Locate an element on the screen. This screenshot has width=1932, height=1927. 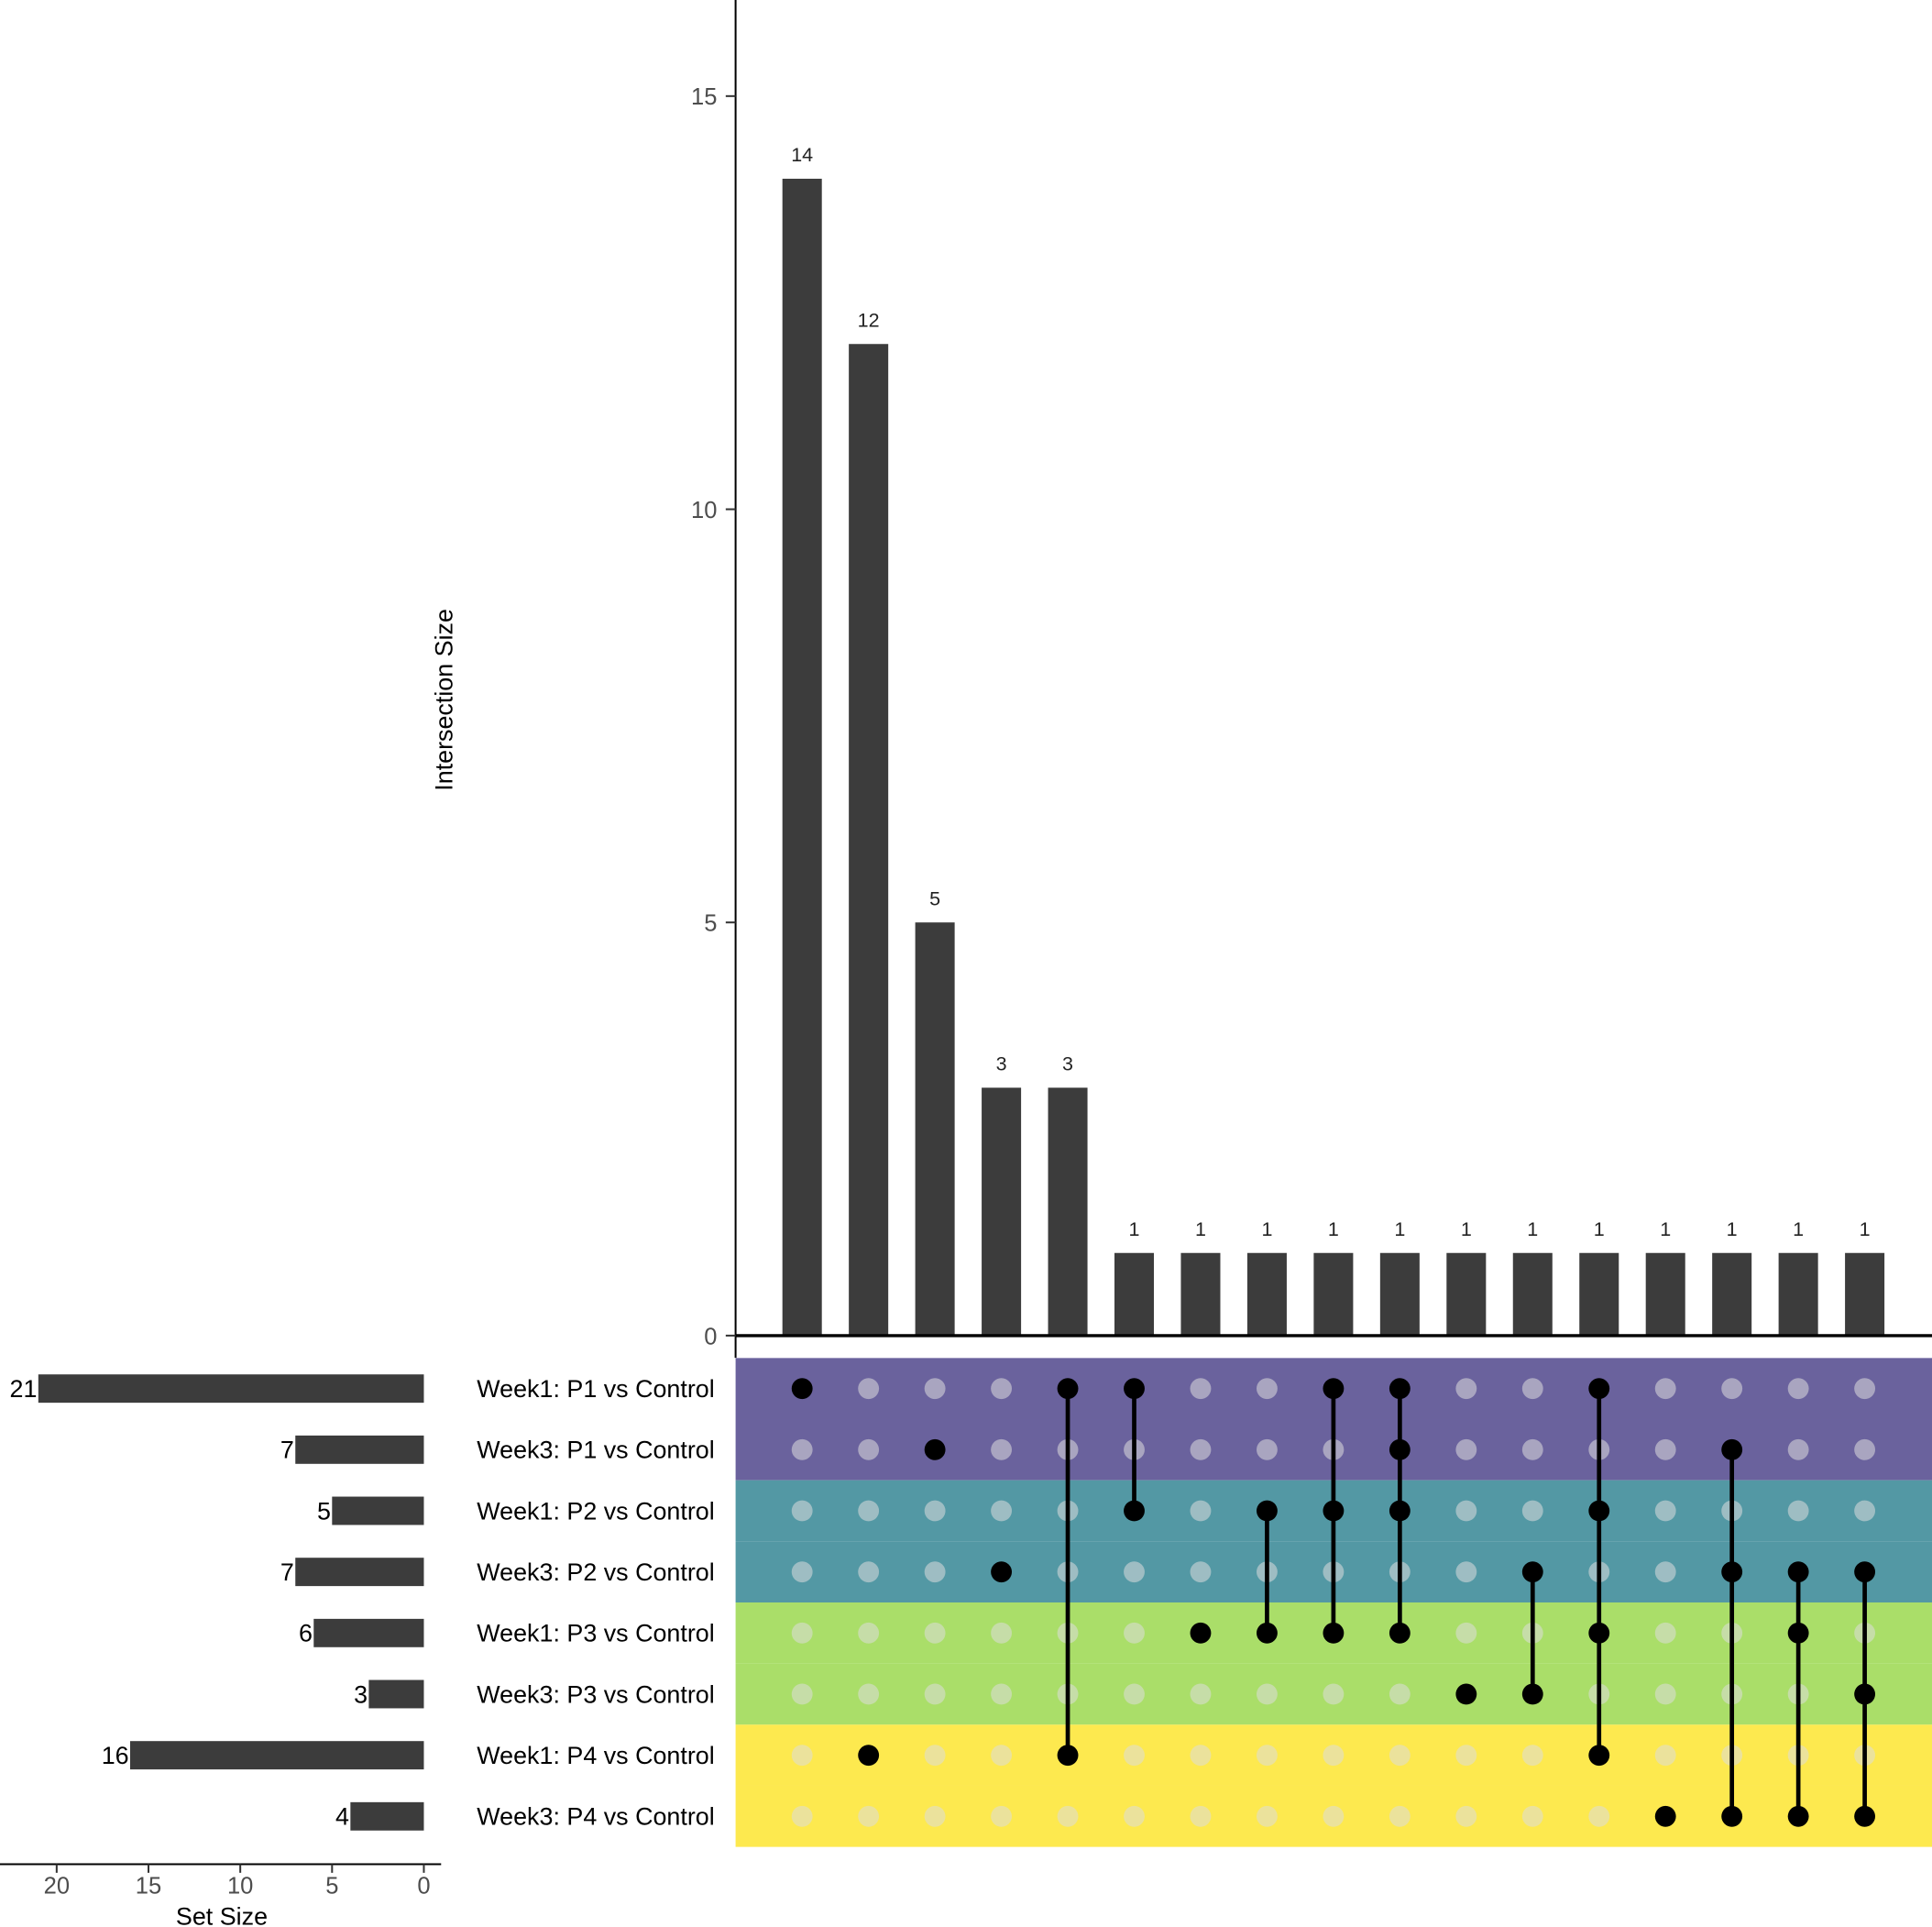
set-name-label: Week3: P1 vs Control is located at coordinates (596, 1450).